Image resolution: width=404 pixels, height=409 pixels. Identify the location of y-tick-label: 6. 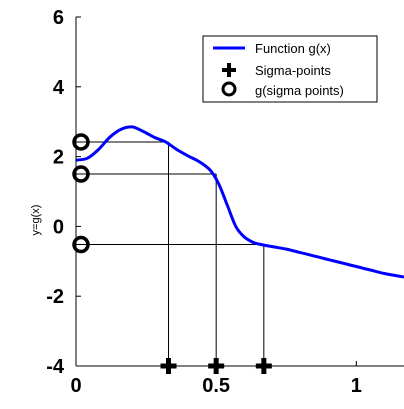
(58, 18).